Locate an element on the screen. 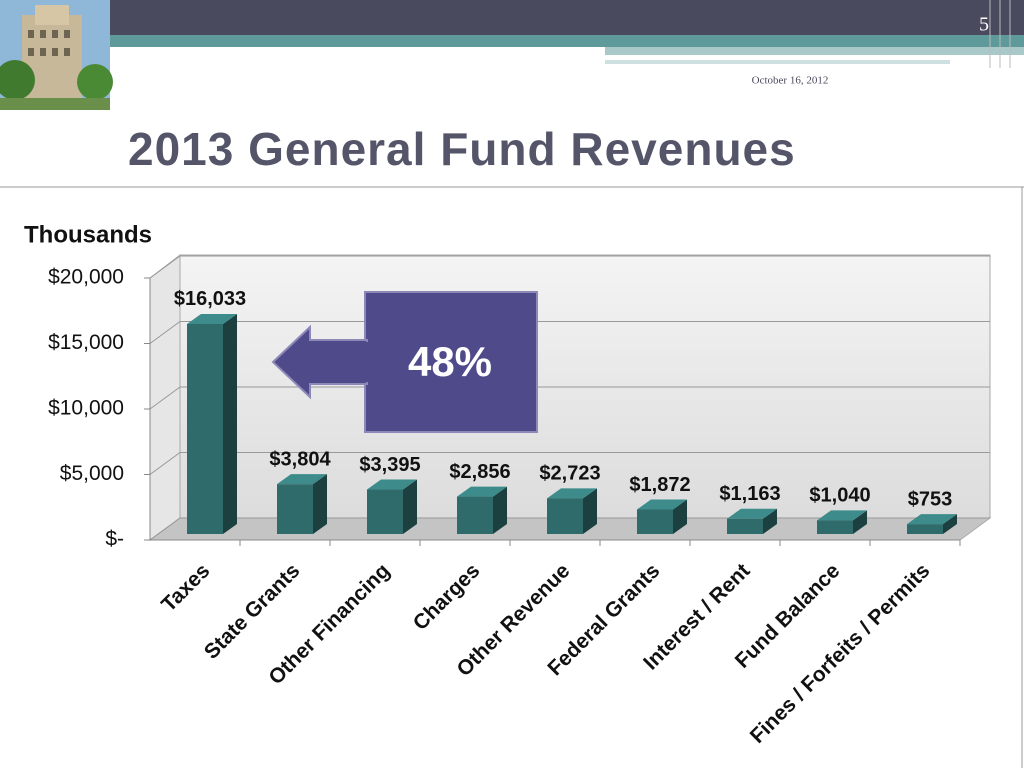 This screenshot has height=768, width=1024. value-label: $753 is located at coordinates (930, 499).